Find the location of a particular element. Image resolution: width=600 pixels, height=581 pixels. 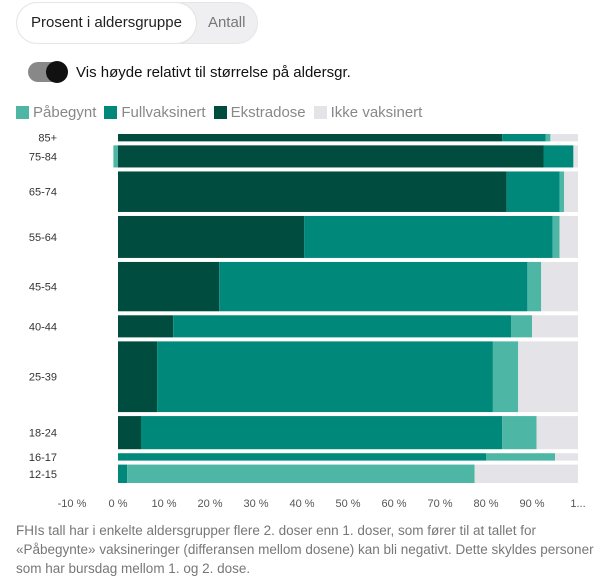

y-tick-label: 12-15 is located at coordinates (43, 475).